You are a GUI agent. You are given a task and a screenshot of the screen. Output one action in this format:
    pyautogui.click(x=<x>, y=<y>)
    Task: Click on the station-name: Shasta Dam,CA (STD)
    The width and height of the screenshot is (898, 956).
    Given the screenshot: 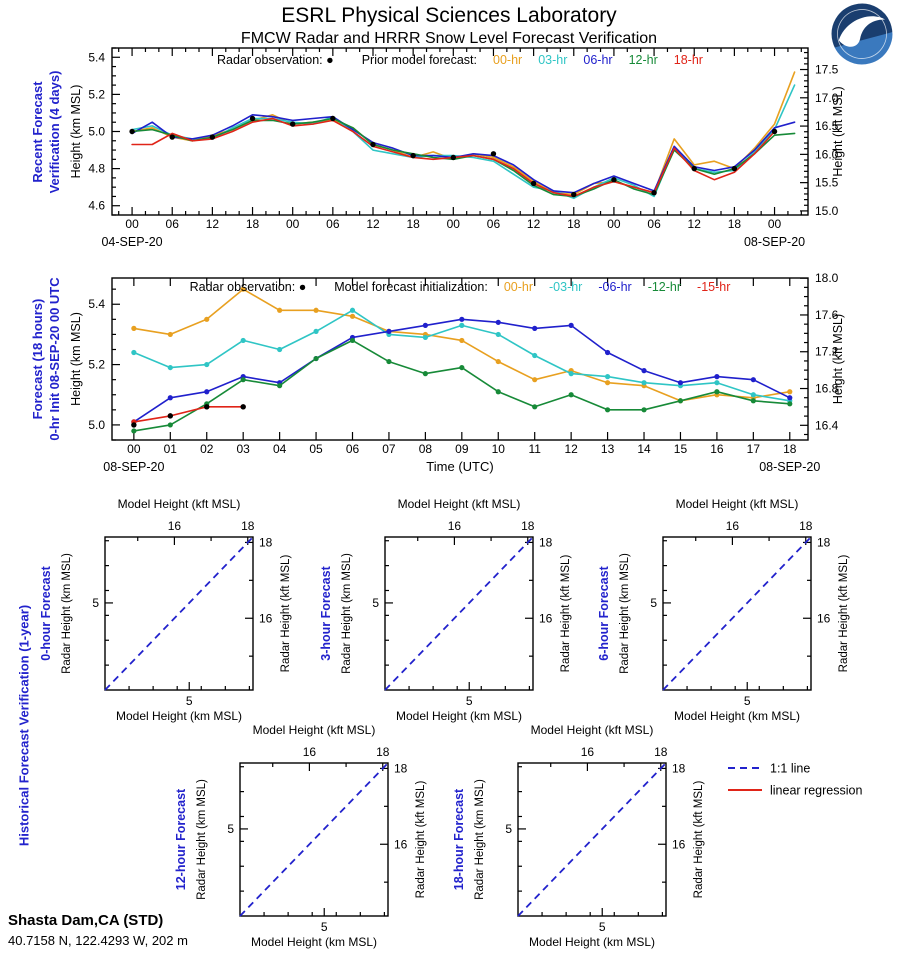 What is the action you would take?
    pyautogui.click(x=86, y=920)
    